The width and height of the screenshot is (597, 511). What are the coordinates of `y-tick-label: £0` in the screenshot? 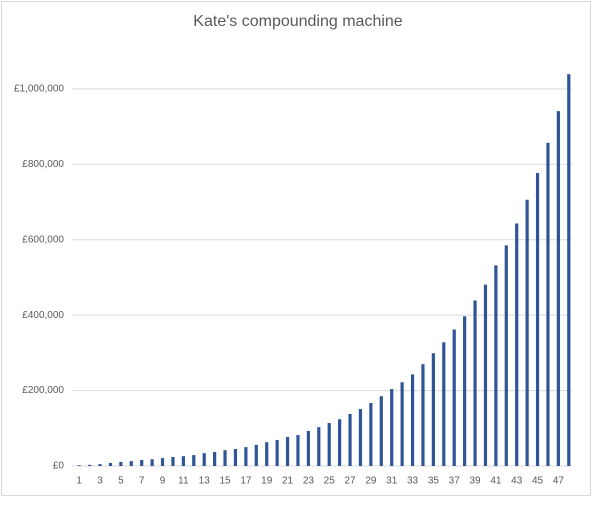 It's located at (59, 466).